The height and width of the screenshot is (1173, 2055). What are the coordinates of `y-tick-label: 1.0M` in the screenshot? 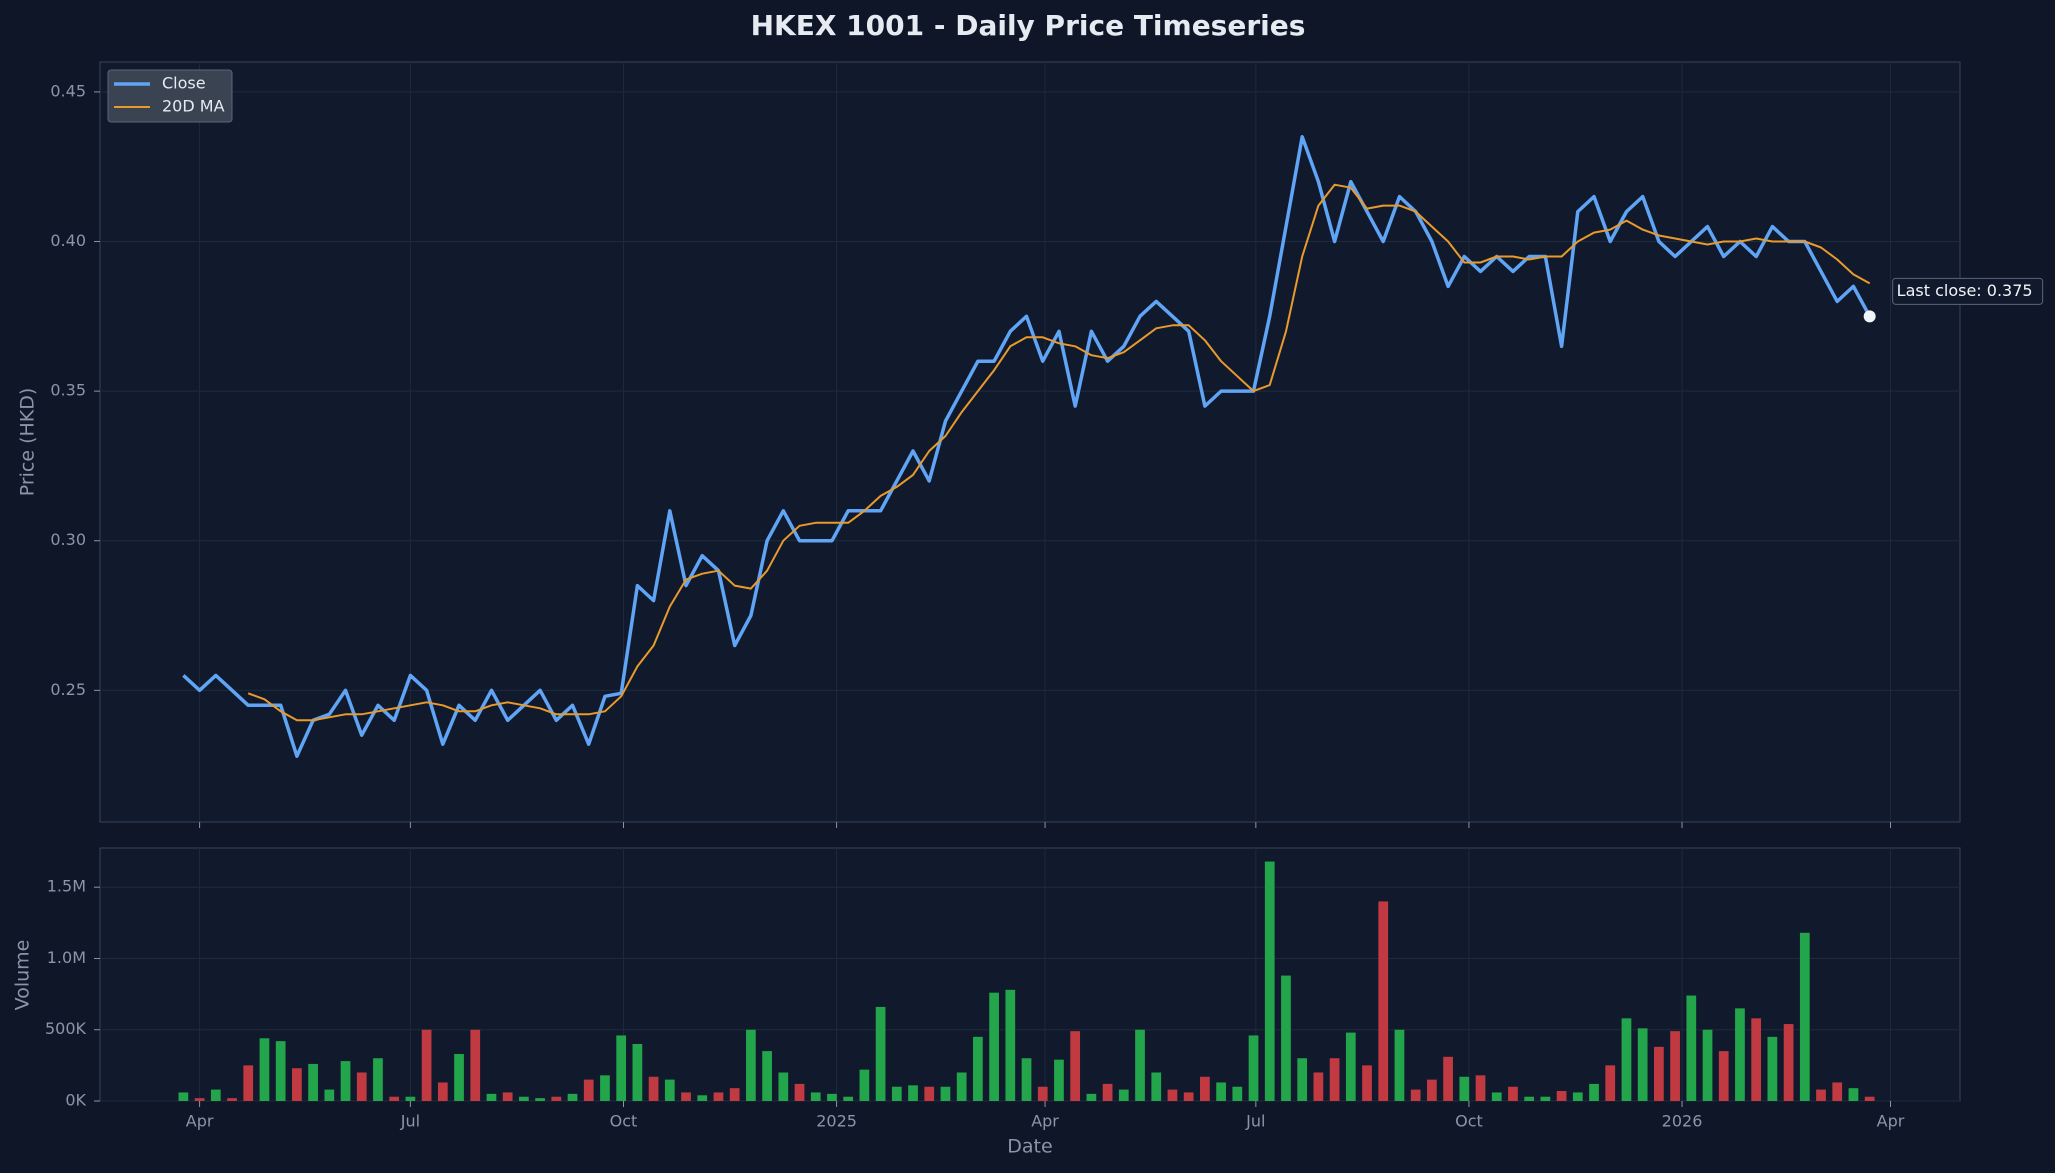 It's located at (66, 957).